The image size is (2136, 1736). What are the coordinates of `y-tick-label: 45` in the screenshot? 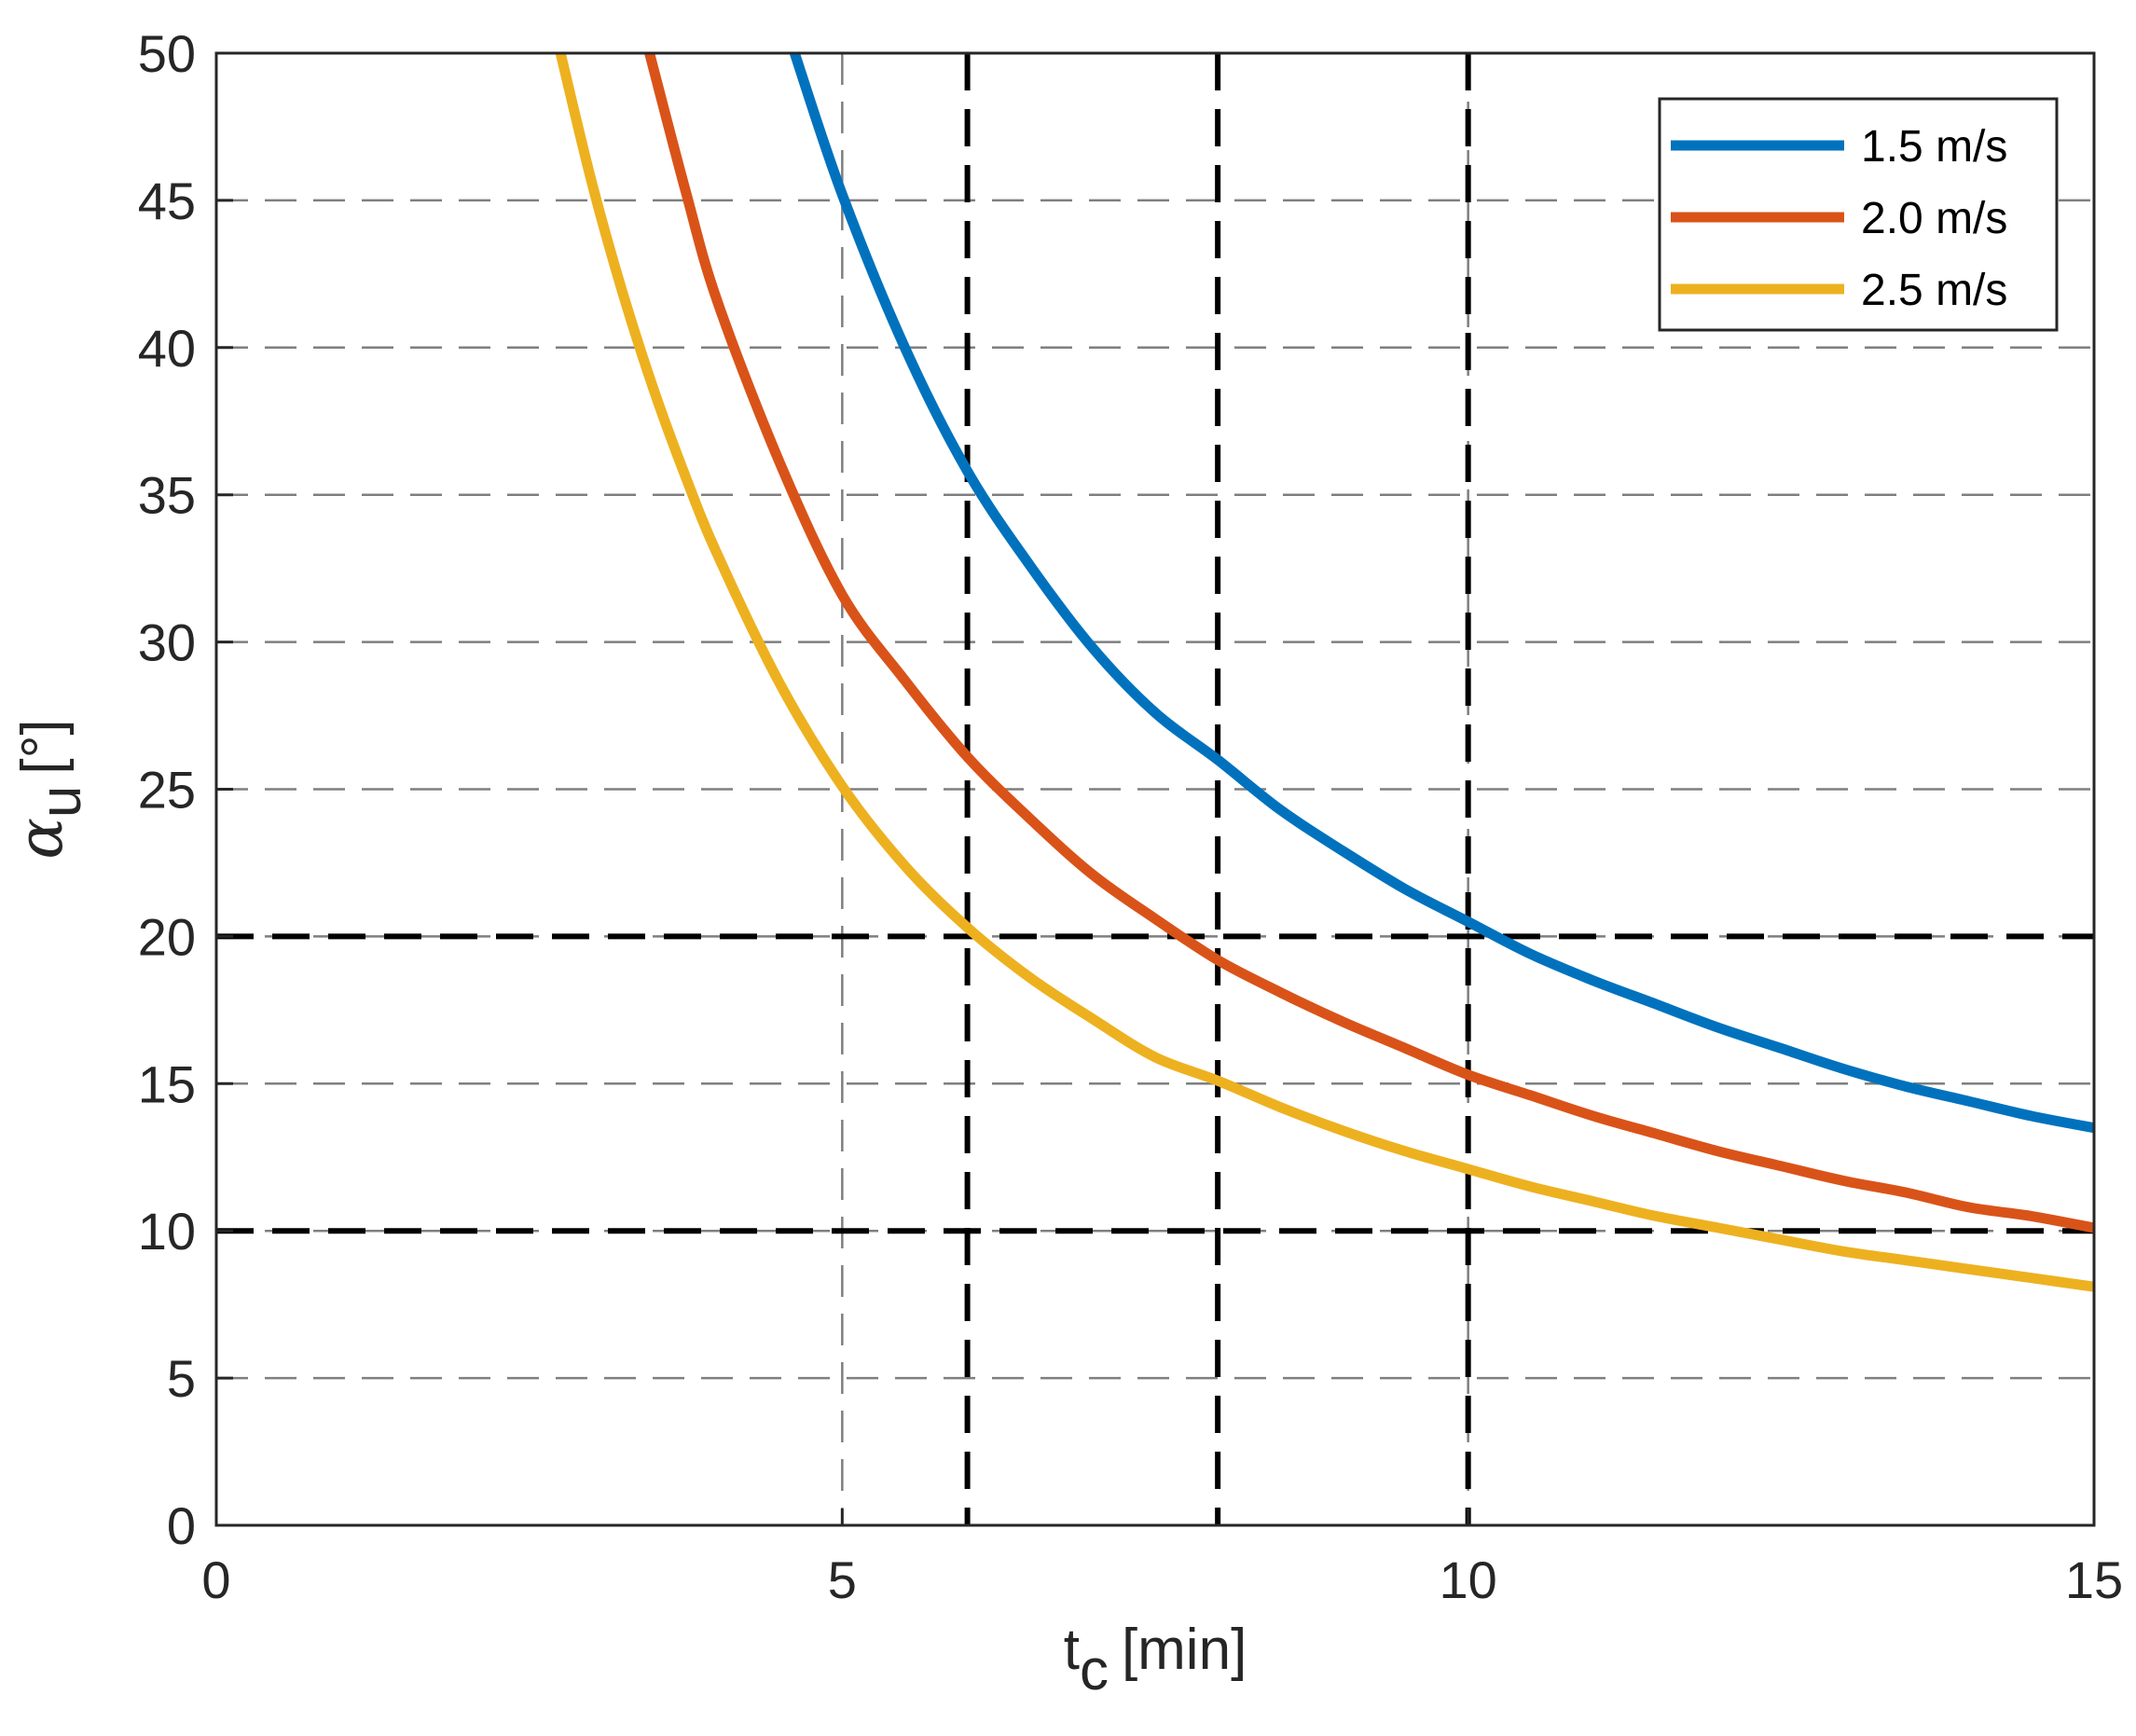 It's located at (167, 201).